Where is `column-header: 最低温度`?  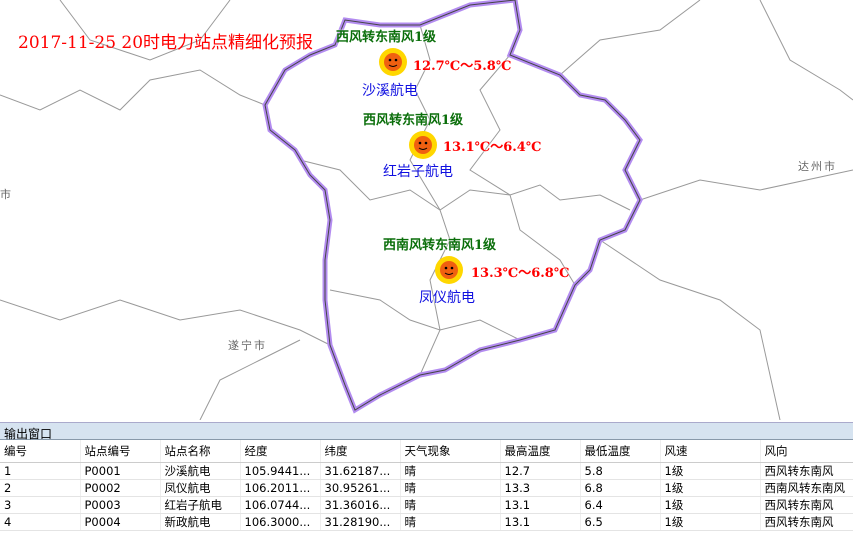 column-header: 最低温度 is located at coordinates (620, 451).